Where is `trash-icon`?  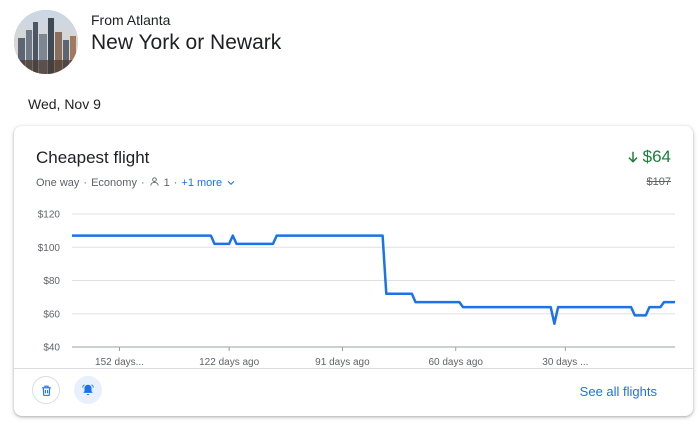 trash-icon is located at coordinates (46, 390).